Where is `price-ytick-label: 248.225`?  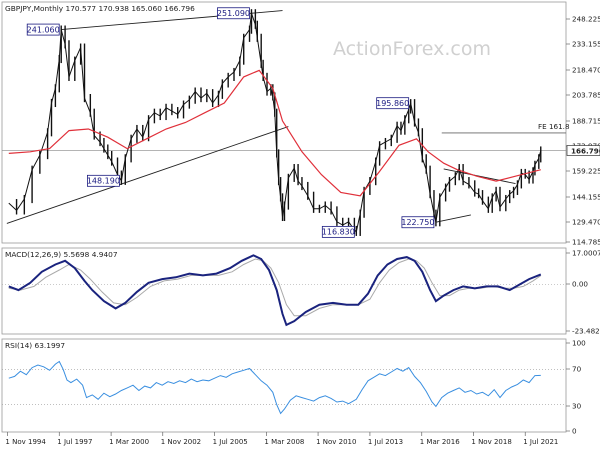
price-ytick-label: 248.225 is located at coordinates (586, 19).